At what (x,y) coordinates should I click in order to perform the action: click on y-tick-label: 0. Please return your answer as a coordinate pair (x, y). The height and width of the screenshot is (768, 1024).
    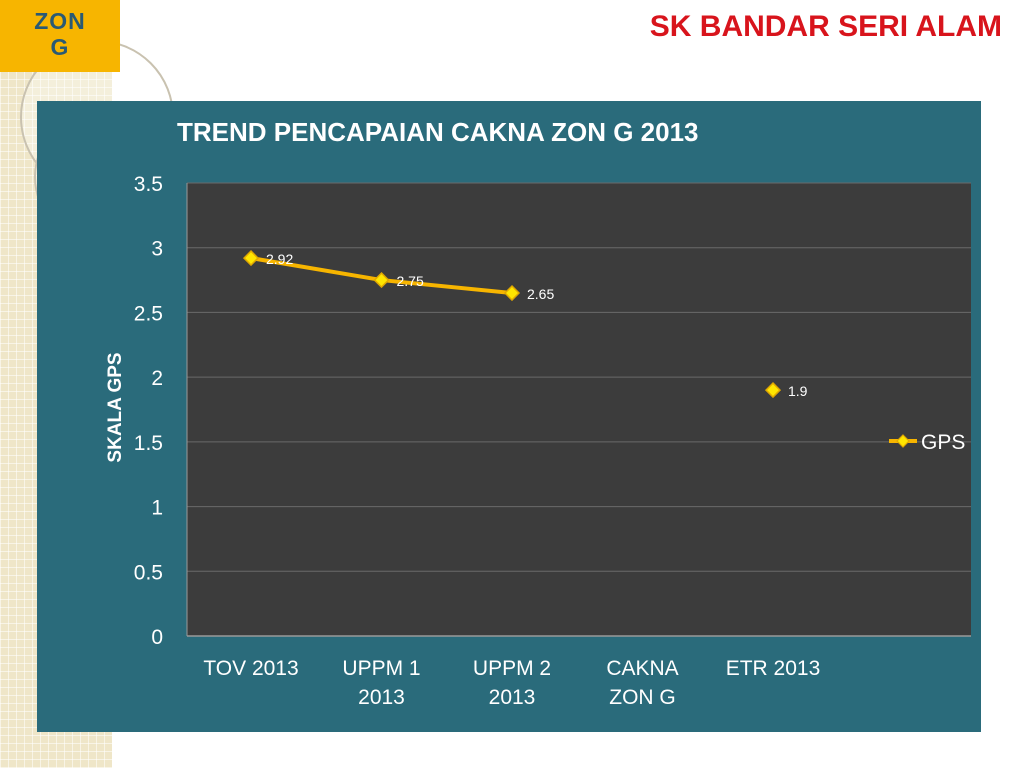
    Looking at the image, I should click on (157, 637).